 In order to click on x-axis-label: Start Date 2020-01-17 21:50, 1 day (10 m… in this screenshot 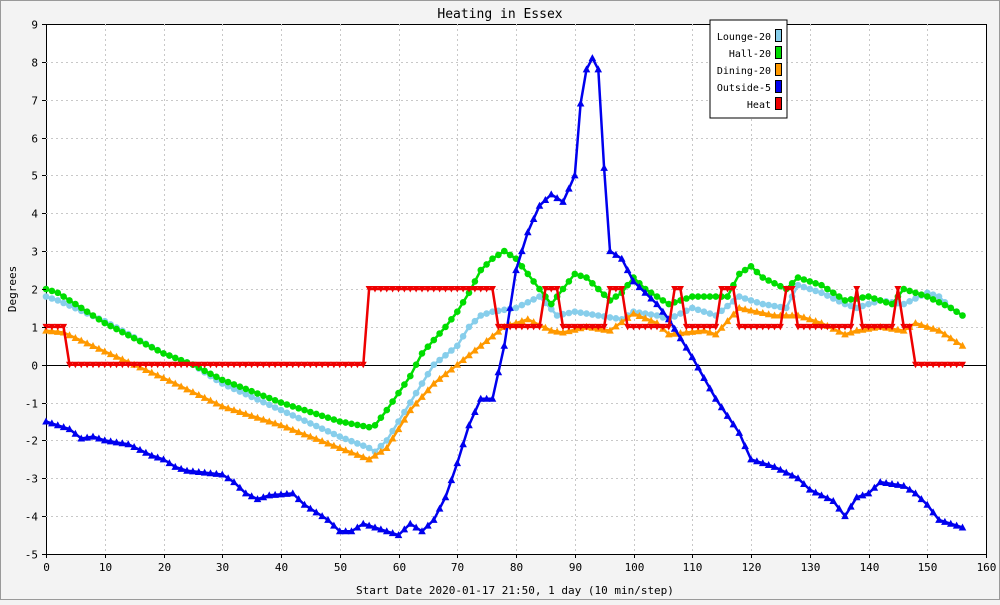, I will do `click(515, 590)`.